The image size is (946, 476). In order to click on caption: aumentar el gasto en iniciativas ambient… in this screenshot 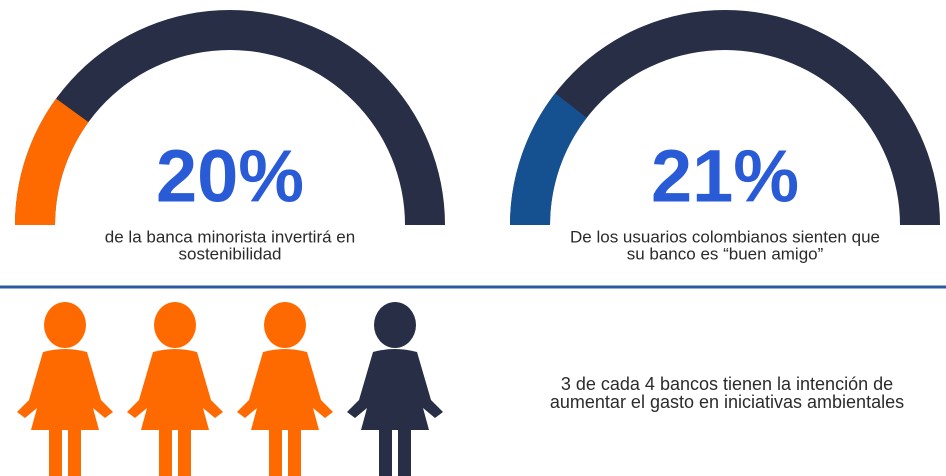, I will do `click(727, 402)`.